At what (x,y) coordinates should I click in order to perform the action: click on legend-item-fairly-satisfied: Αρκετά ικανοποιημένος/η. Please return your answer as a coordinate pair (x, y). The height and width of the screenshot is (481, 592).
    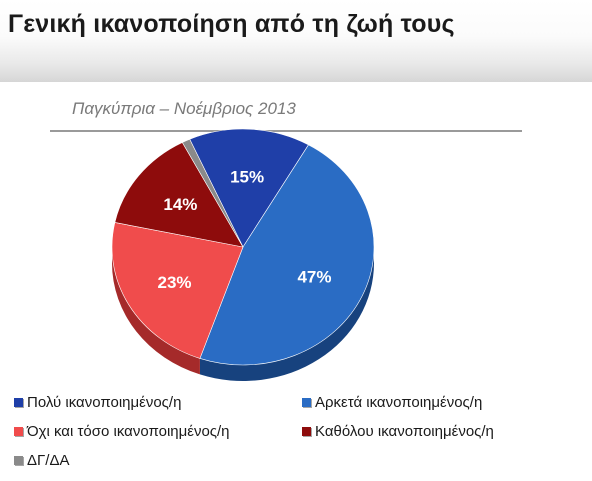
    Looking at the image, I should click on (392, 402).